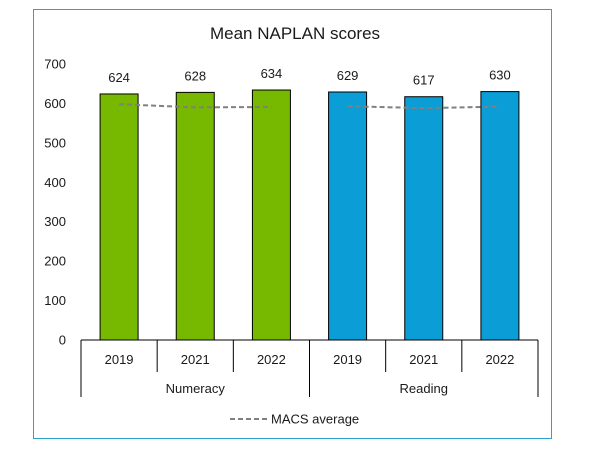 Image resolution: width=592 pixels, height=451 pixels. I want to click on macs-average-line-reading, so click(423, 107).